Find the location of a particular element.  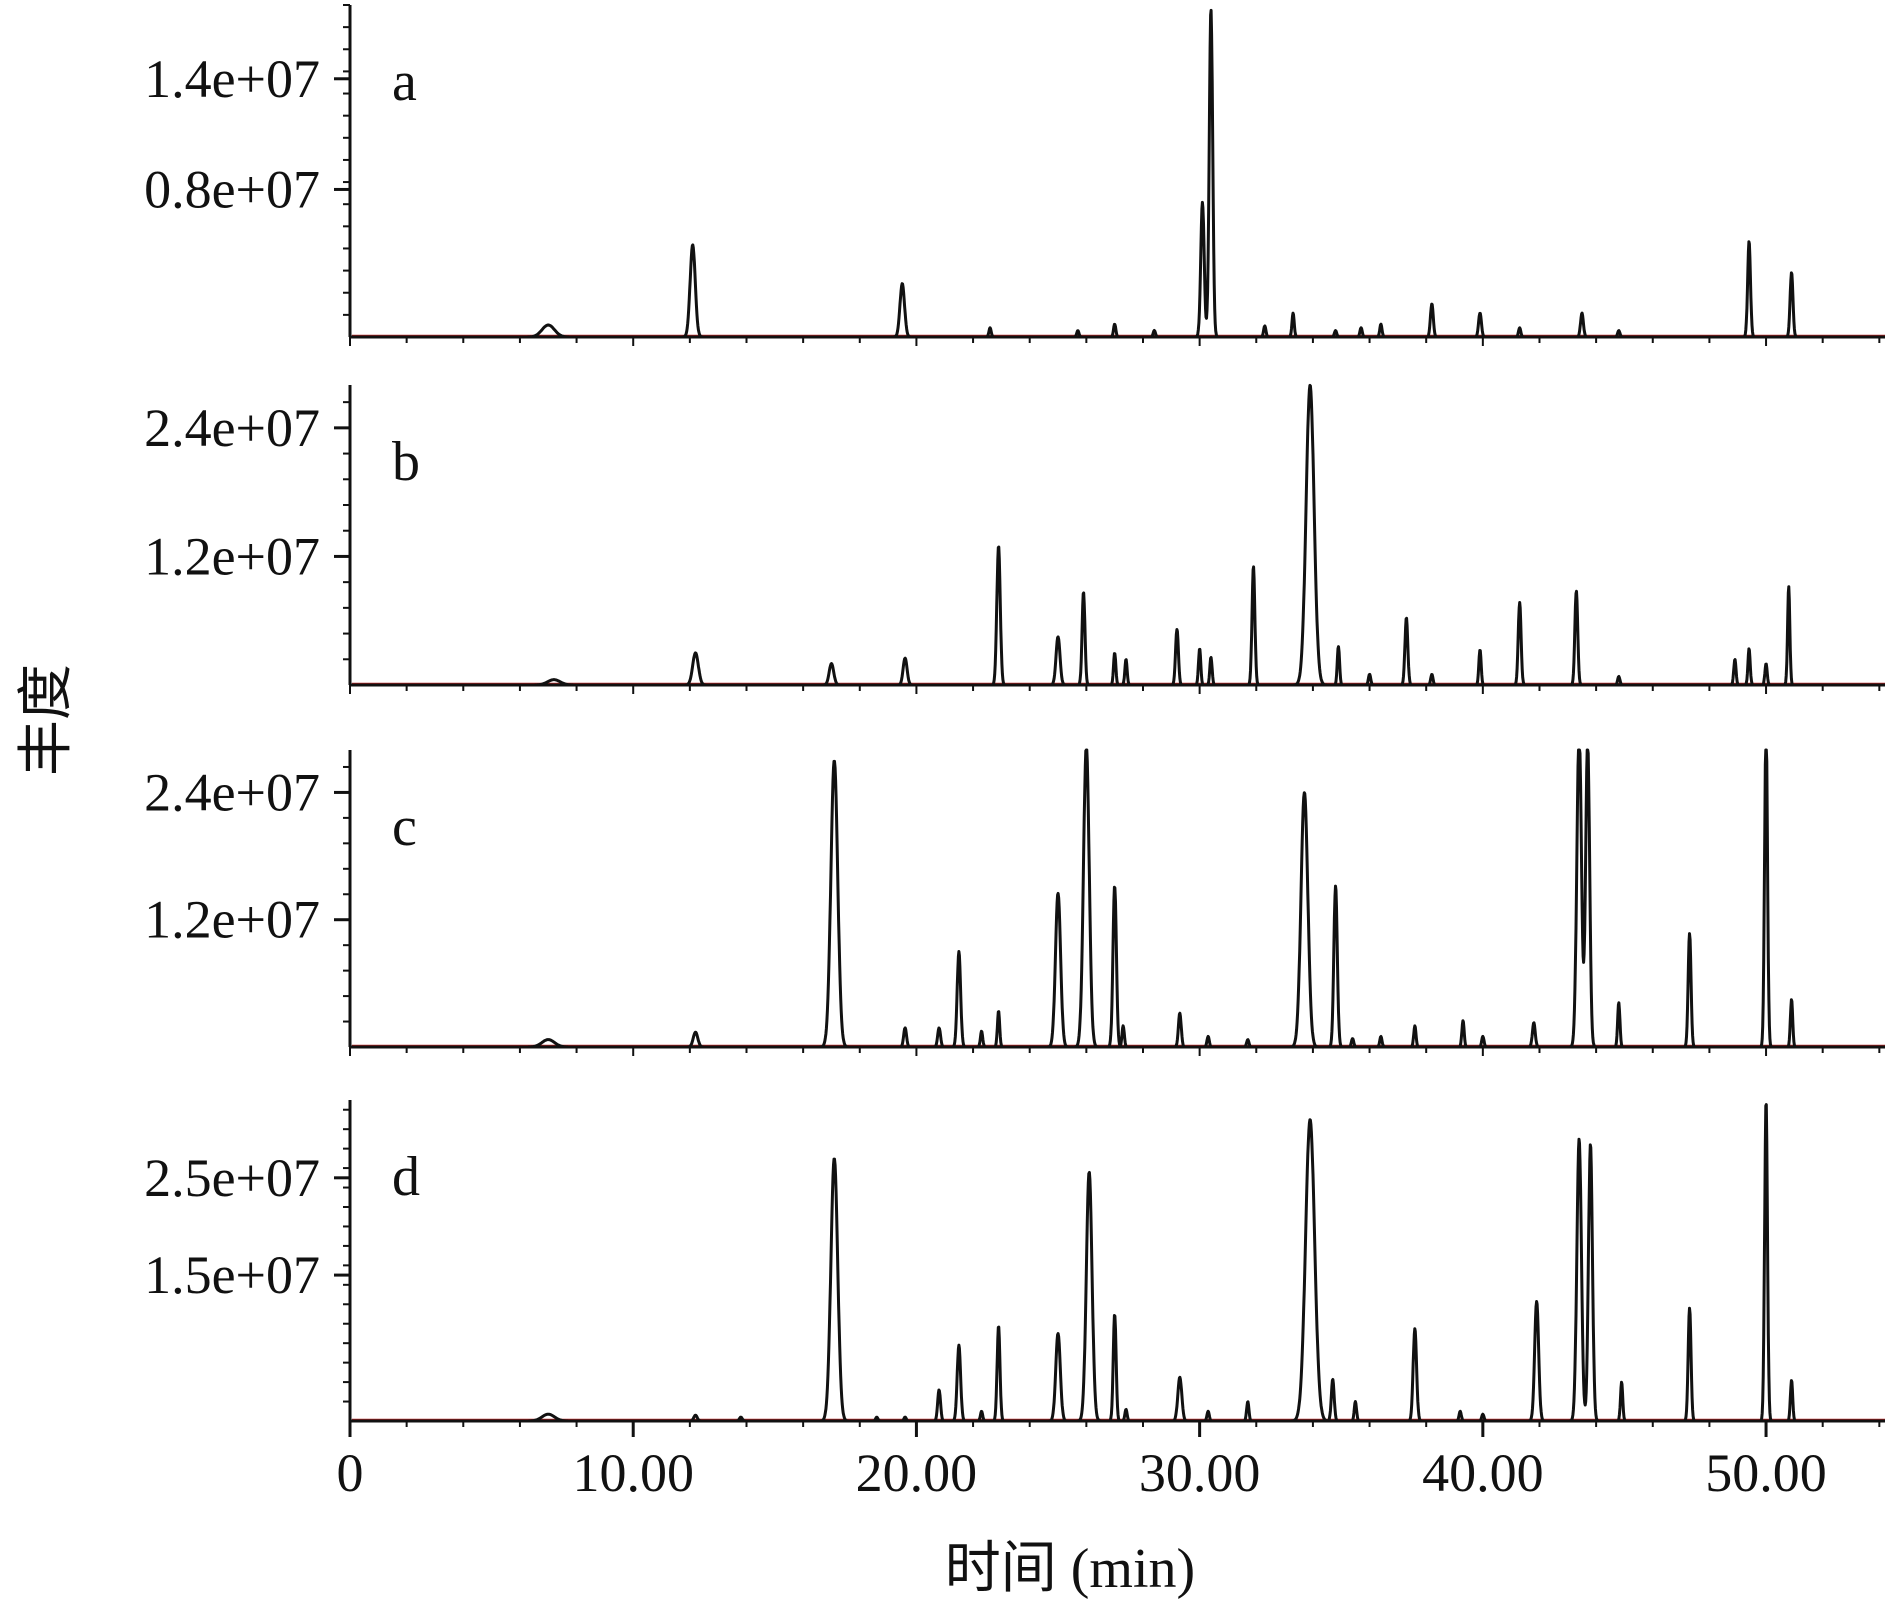

panel-a-y-tick-label: 1.4e+07 is located at coordinates (232, 79).